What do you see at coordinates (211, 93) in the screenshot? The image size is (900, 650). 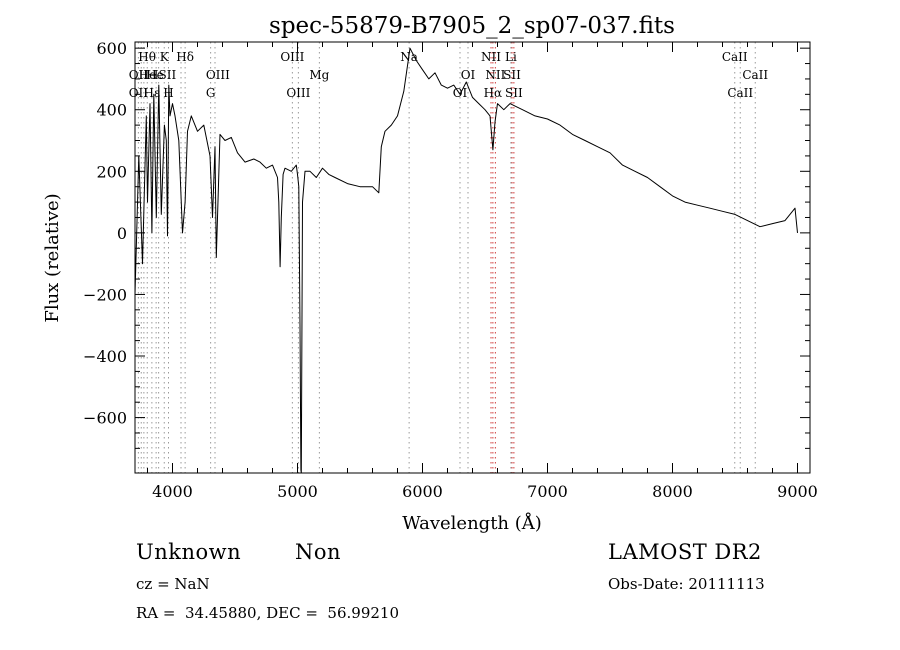 I see `line-label: G` at bounding box center [211, 93].